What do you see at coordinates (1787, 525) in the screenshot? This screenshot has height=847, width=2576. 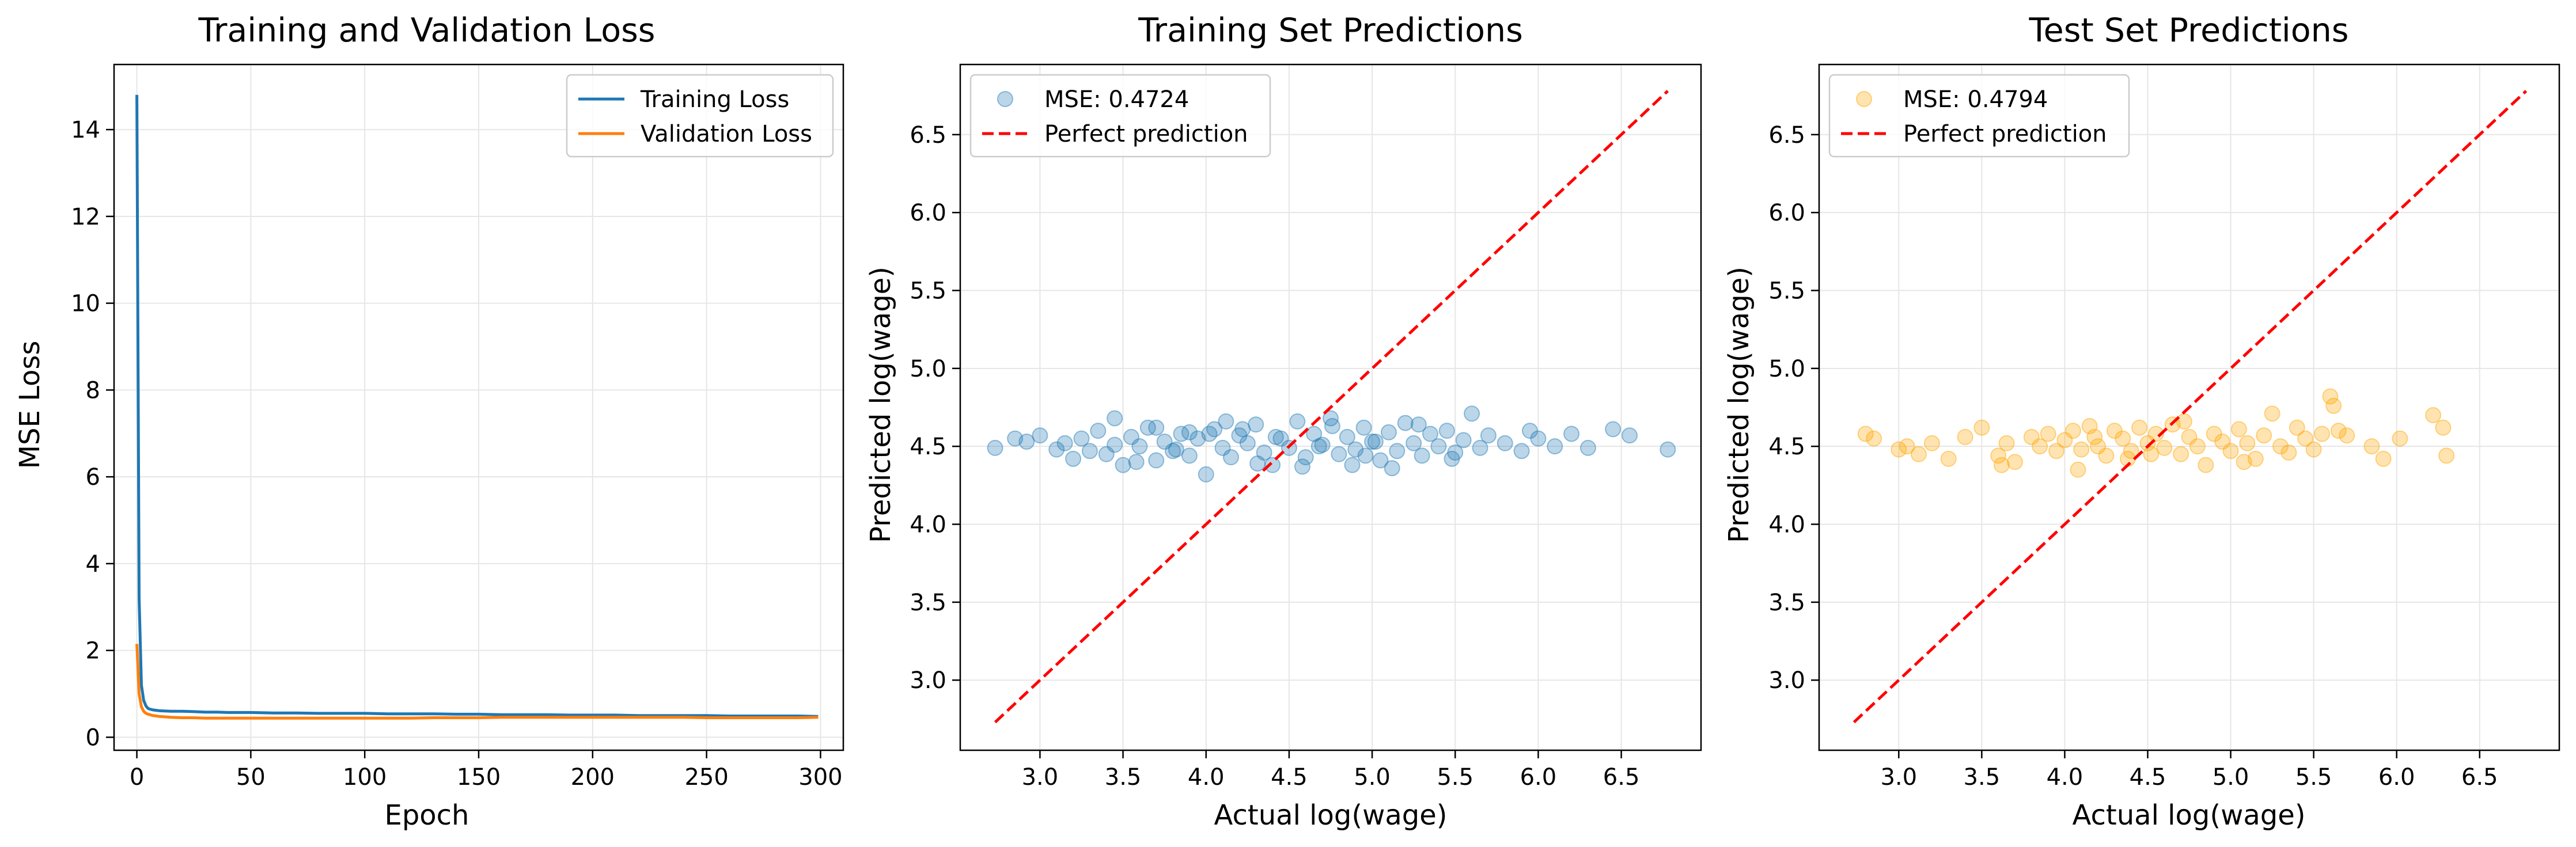 I see `test-y-tick-label: 4.0` at bounding box center [1787, 525].